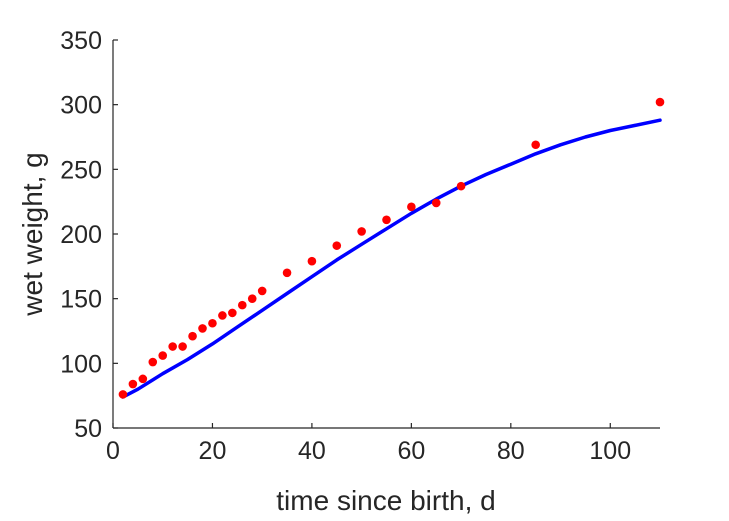 The height and width of the screenshot is (521, 729). Describe the element at coordinates (81, 300) in the screenshot. I see `y-tick-label: 150` at that location.